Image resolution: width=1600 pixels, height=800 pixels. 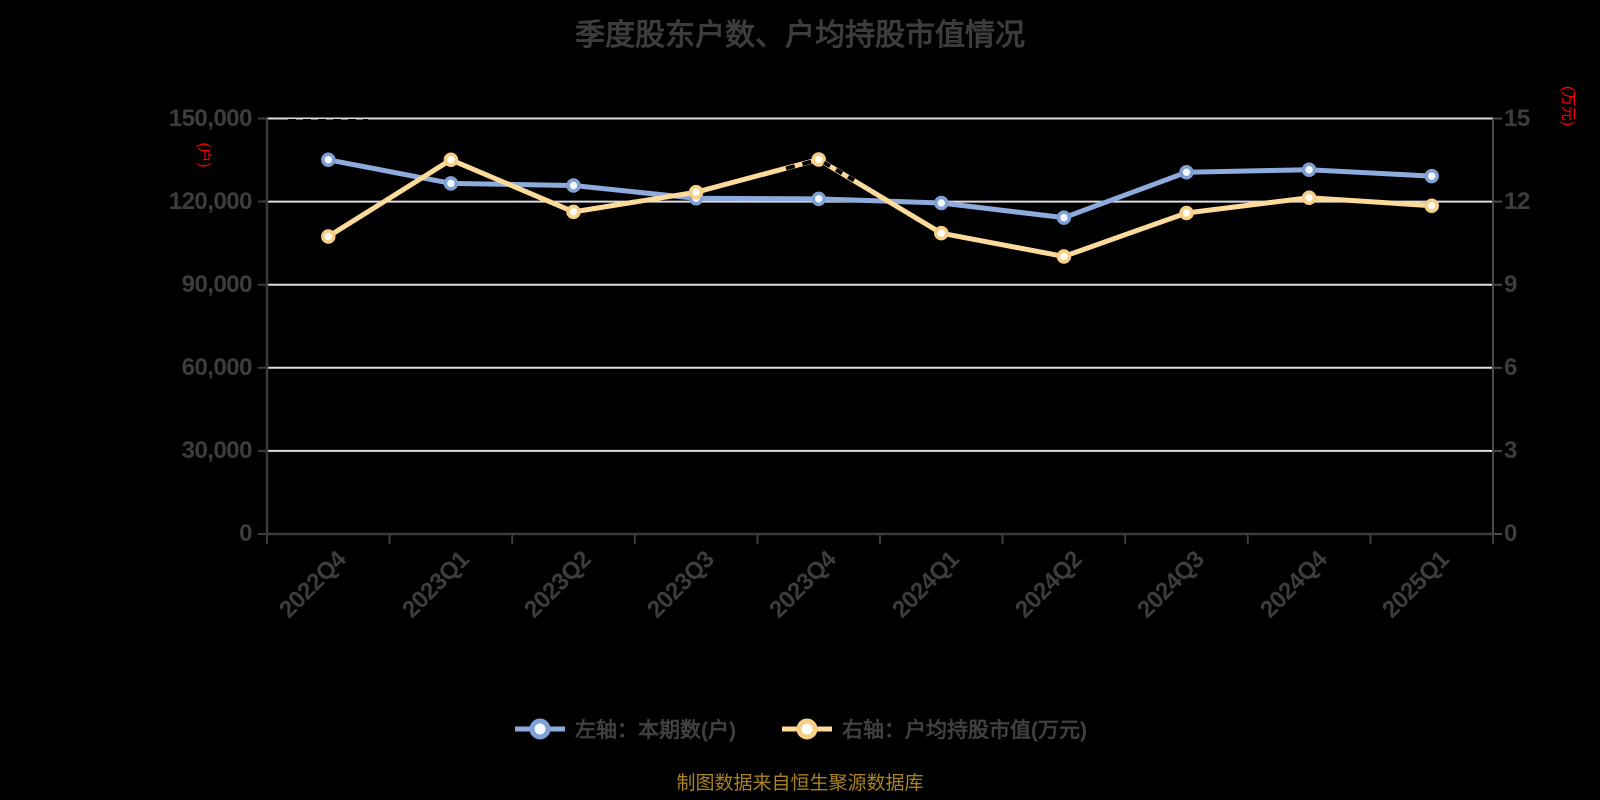 I want to click on left-axis-tick-label: 60,000, so click(x=217, y=367).